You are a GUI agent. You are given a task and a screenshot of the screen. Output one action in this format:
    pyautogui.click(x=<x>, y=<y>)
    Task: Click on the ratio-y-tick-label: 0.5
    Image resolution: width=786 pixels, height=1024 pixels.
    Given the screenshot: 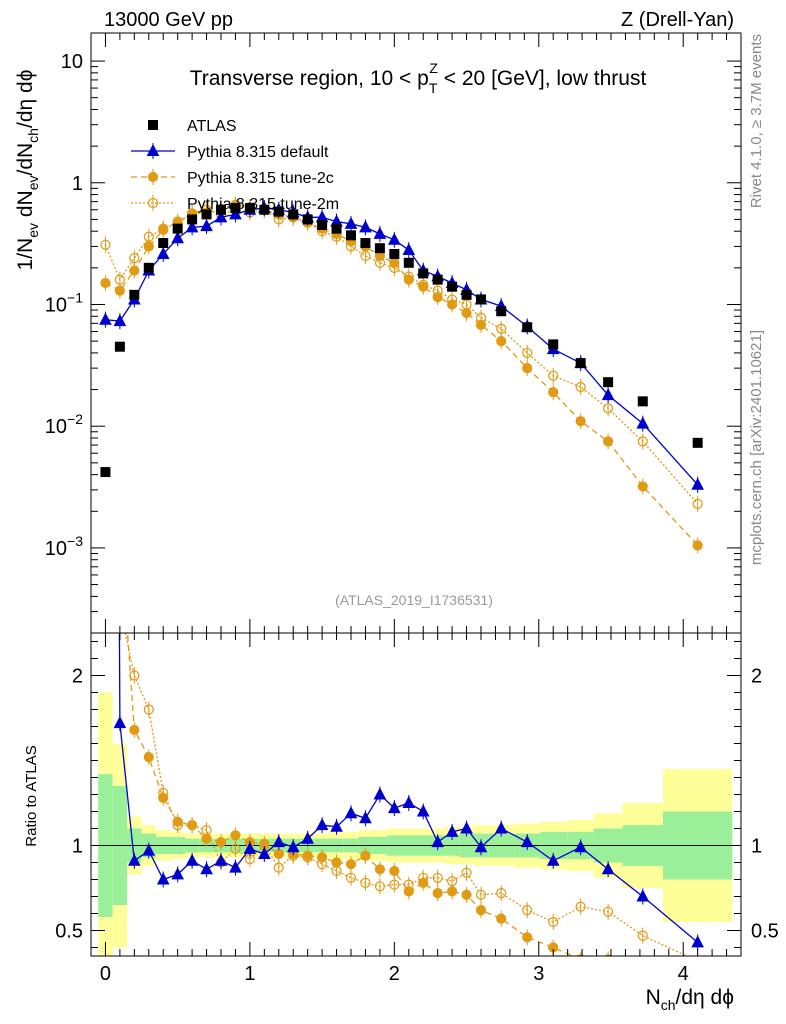 What is the action you would take?
    pyautogui.click(x=69, y=932)
    